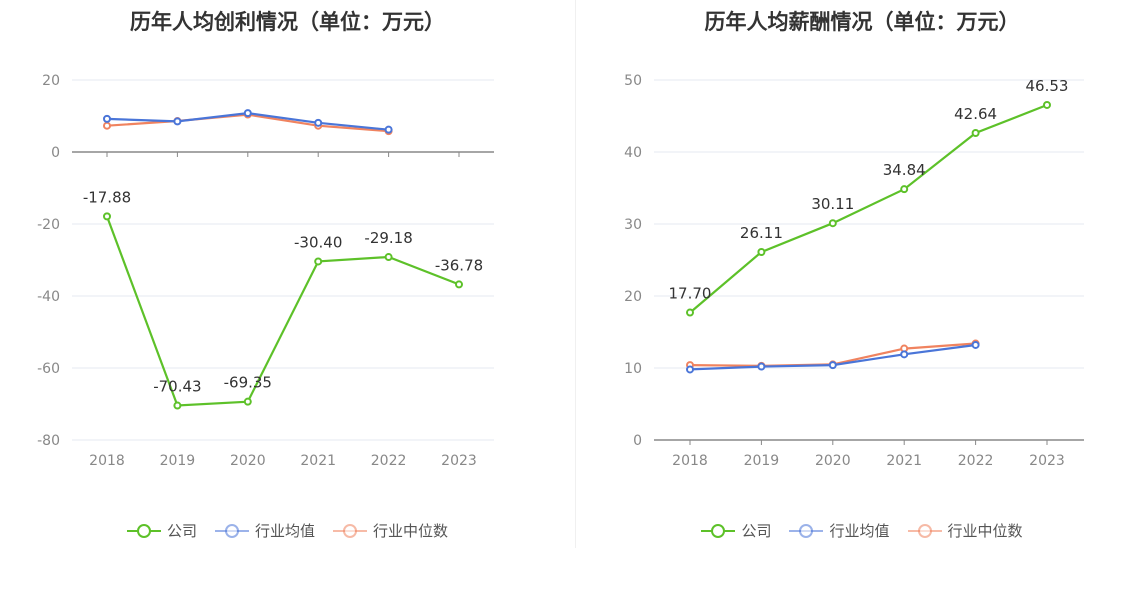 This screenshot has width=1148, height=589. I want to click on y-tick-label: -60, so click(48, 369).